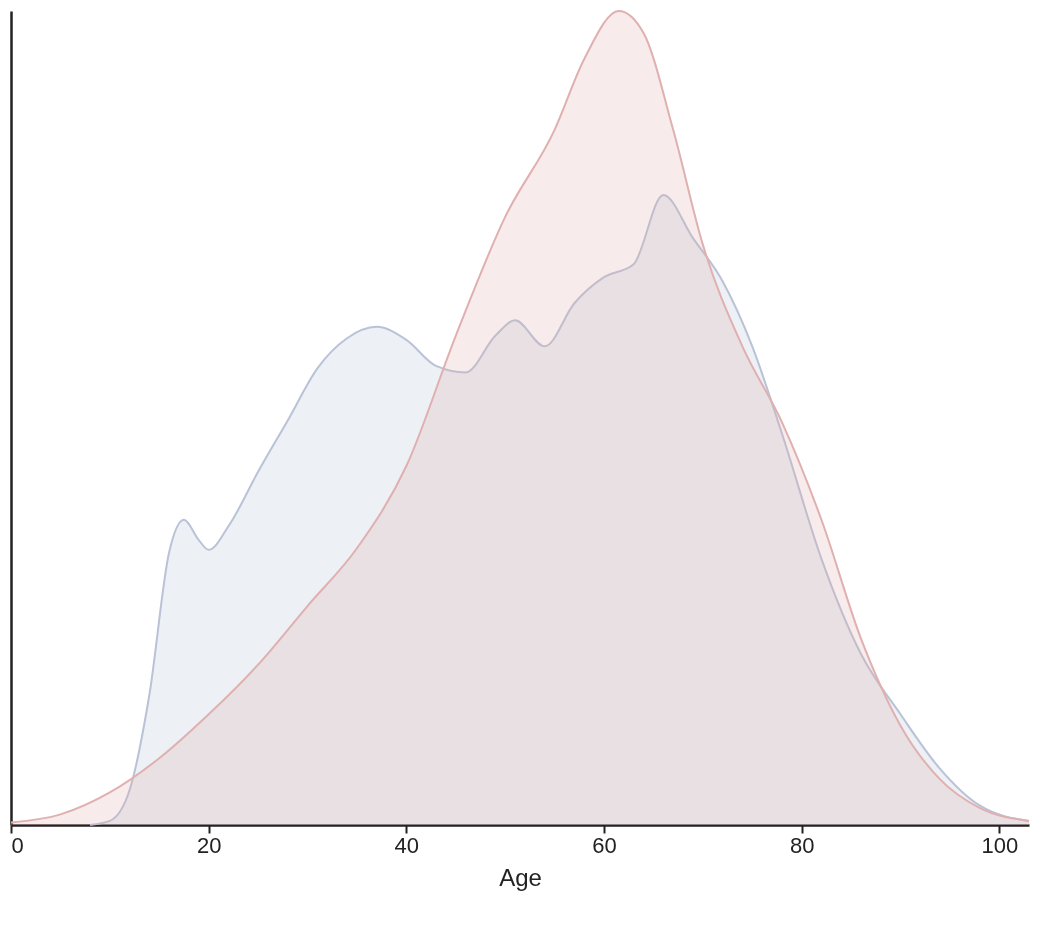 The width and height of the screenshot is (1057, 928). I want to click on x-tick-label: 80, so click(802, 845).